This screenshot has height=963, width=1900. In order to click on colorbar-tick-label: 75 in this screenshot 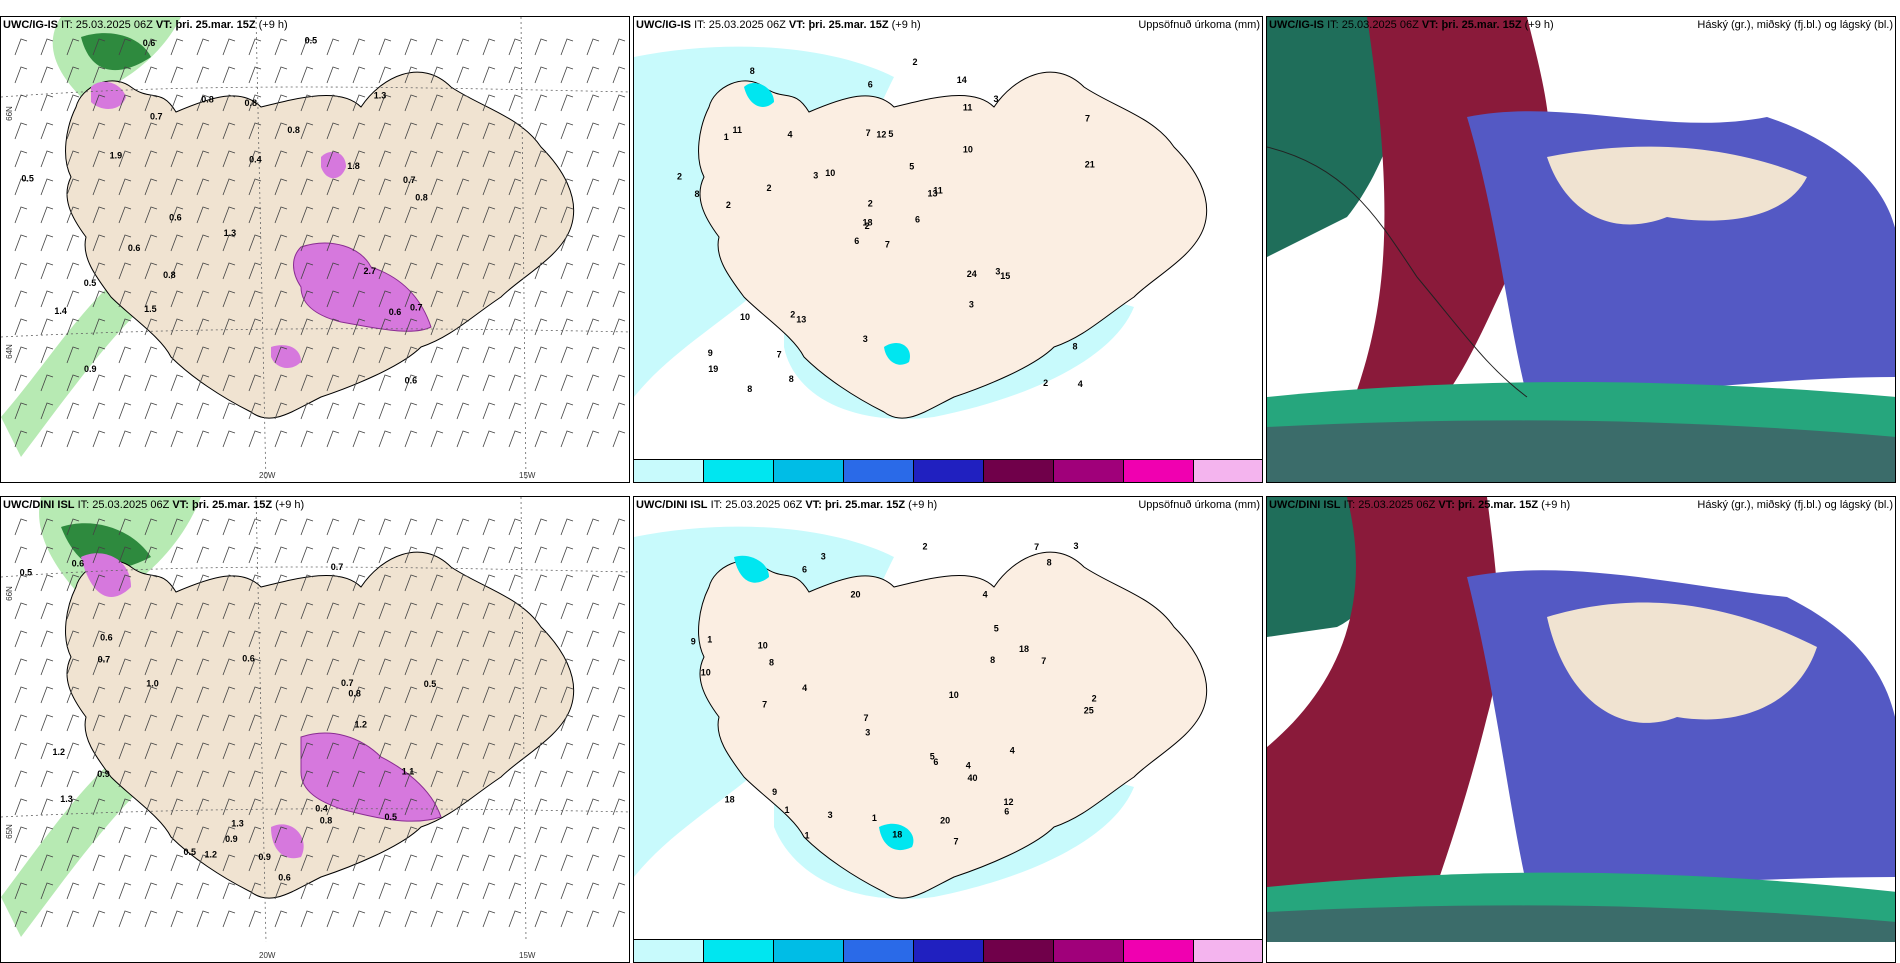, I will do `click(921, 482)`.